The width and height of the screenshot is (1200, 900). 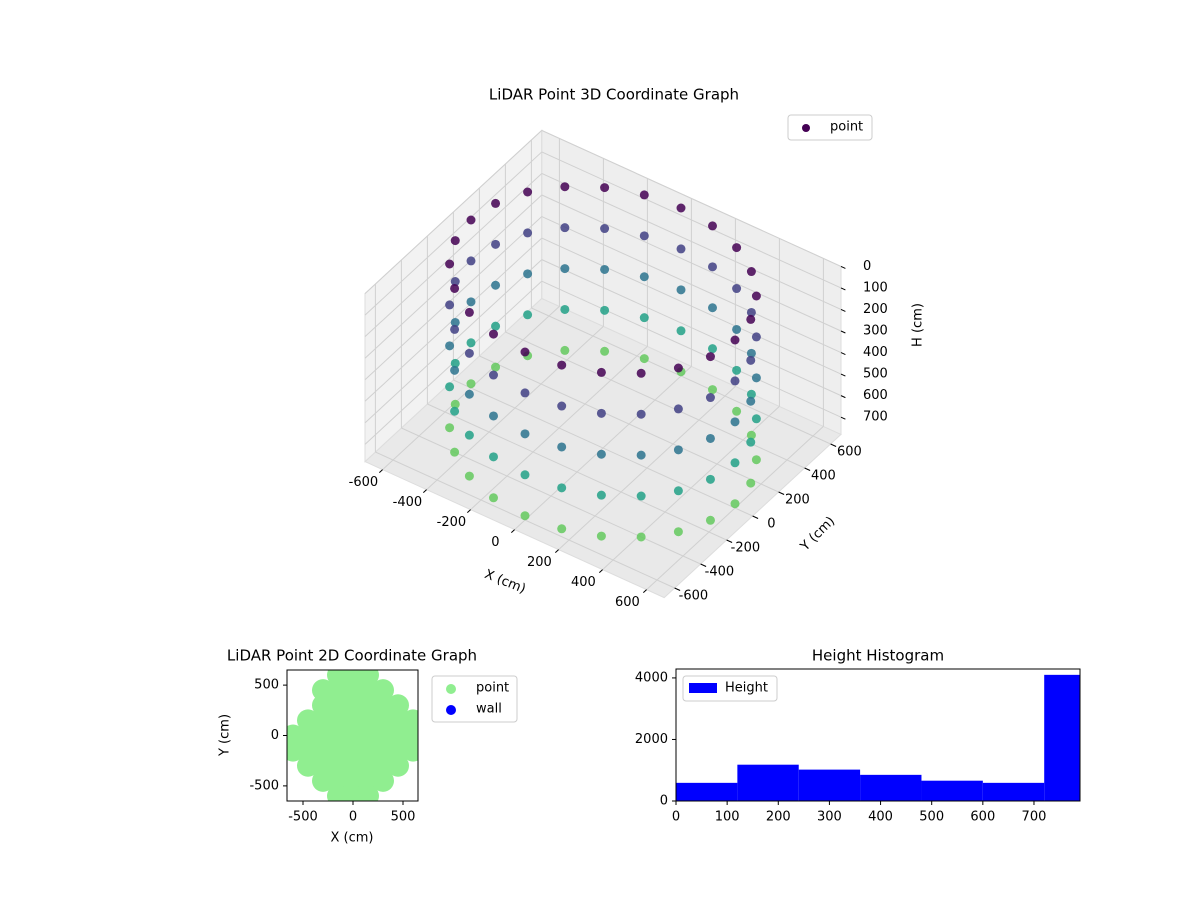 I want to click on x-axis-label: X (cm), so click(x=504, y=582).